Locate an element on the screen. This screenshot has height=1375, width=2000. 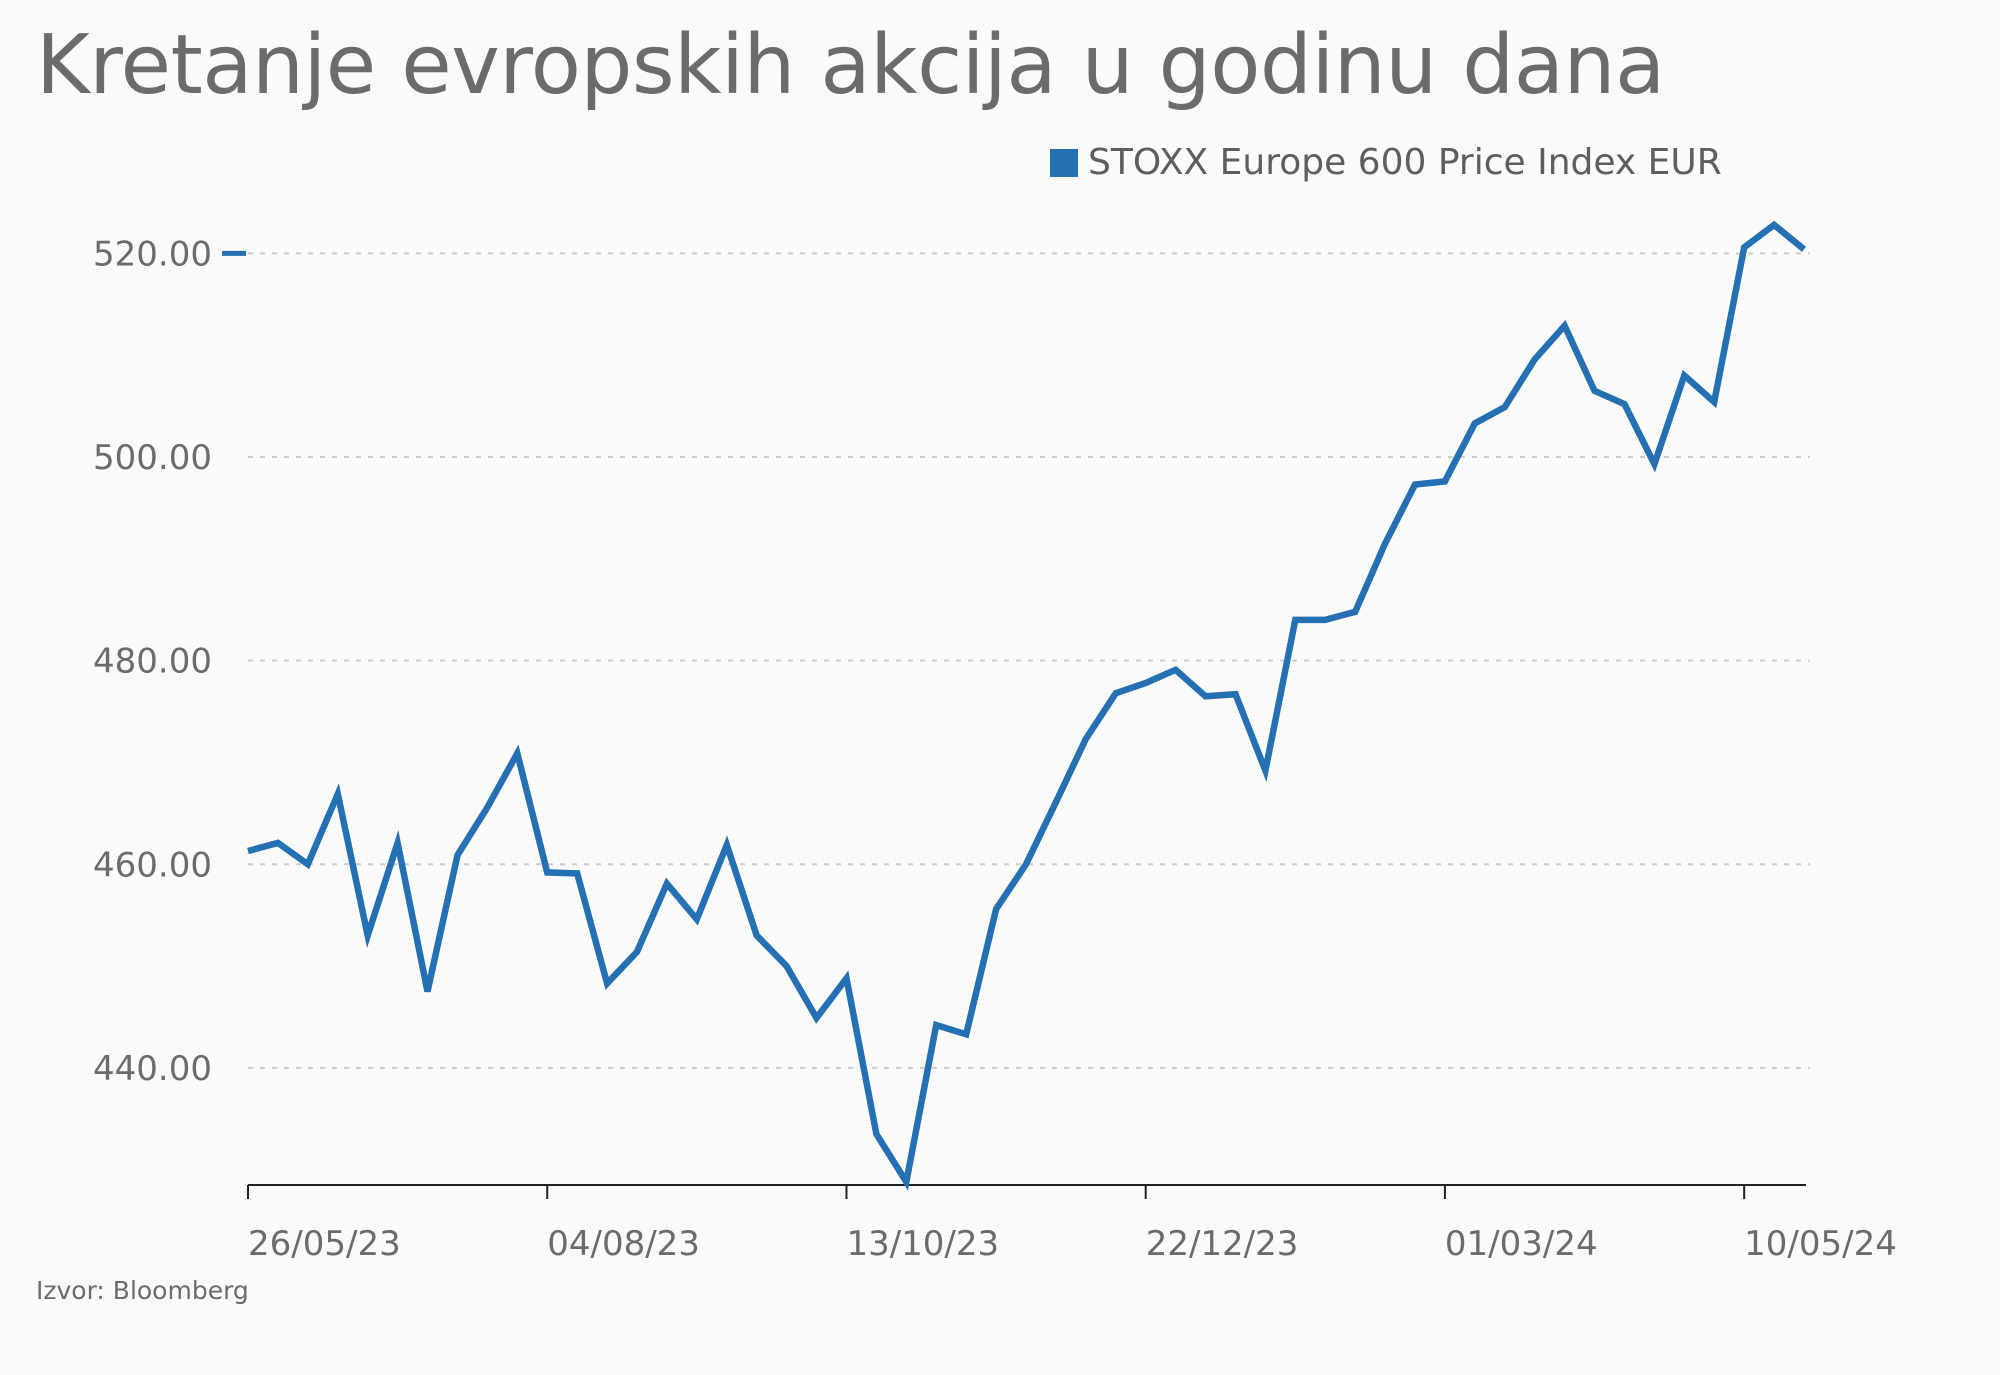
y-tick-label: 500.00 is located at coordinates (152, 458).